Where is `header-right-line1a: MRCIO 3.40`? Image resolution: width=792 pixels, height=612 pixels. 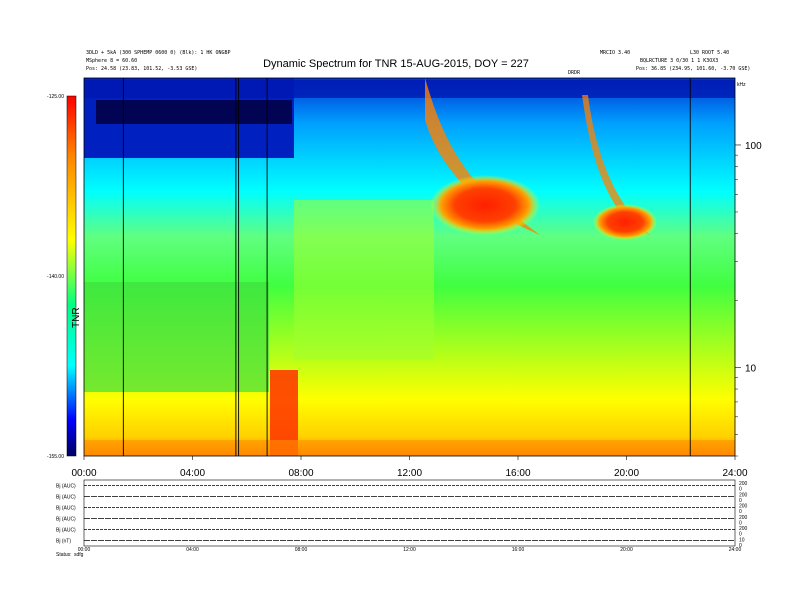
header-right-line1a: MRCIO 3.40 is located at coordinates (615, 53).